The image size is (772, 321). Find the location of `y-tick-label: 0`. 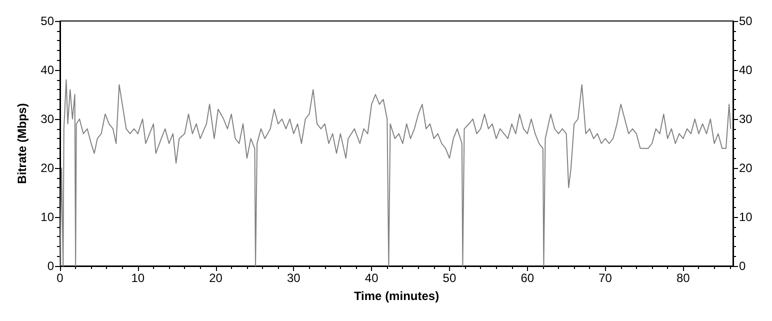

y-tick-label: 0 is located at coordinates (50, 266).